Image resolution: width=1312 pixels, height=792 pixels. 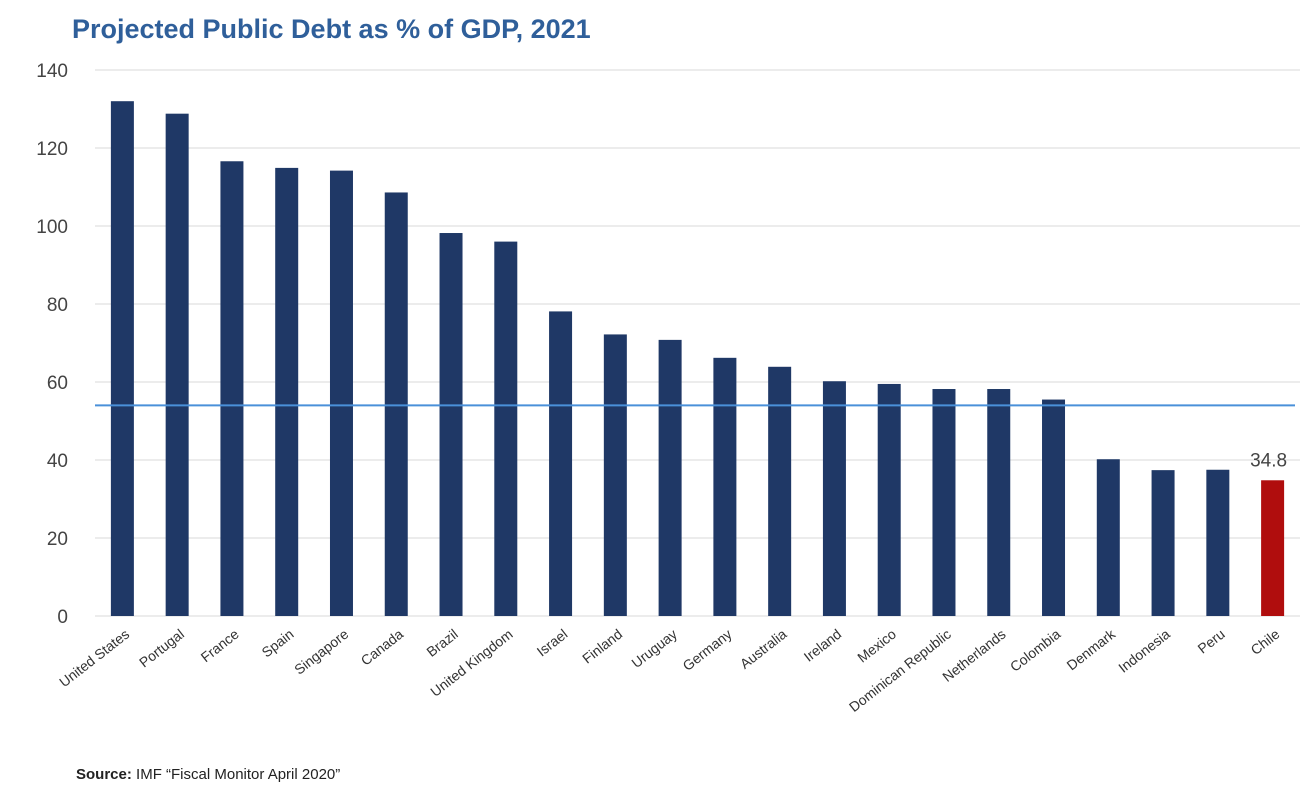 I want to click on chart-title: Projected Public Debt as % of GDP, 2021, so click(x=331, y=29).